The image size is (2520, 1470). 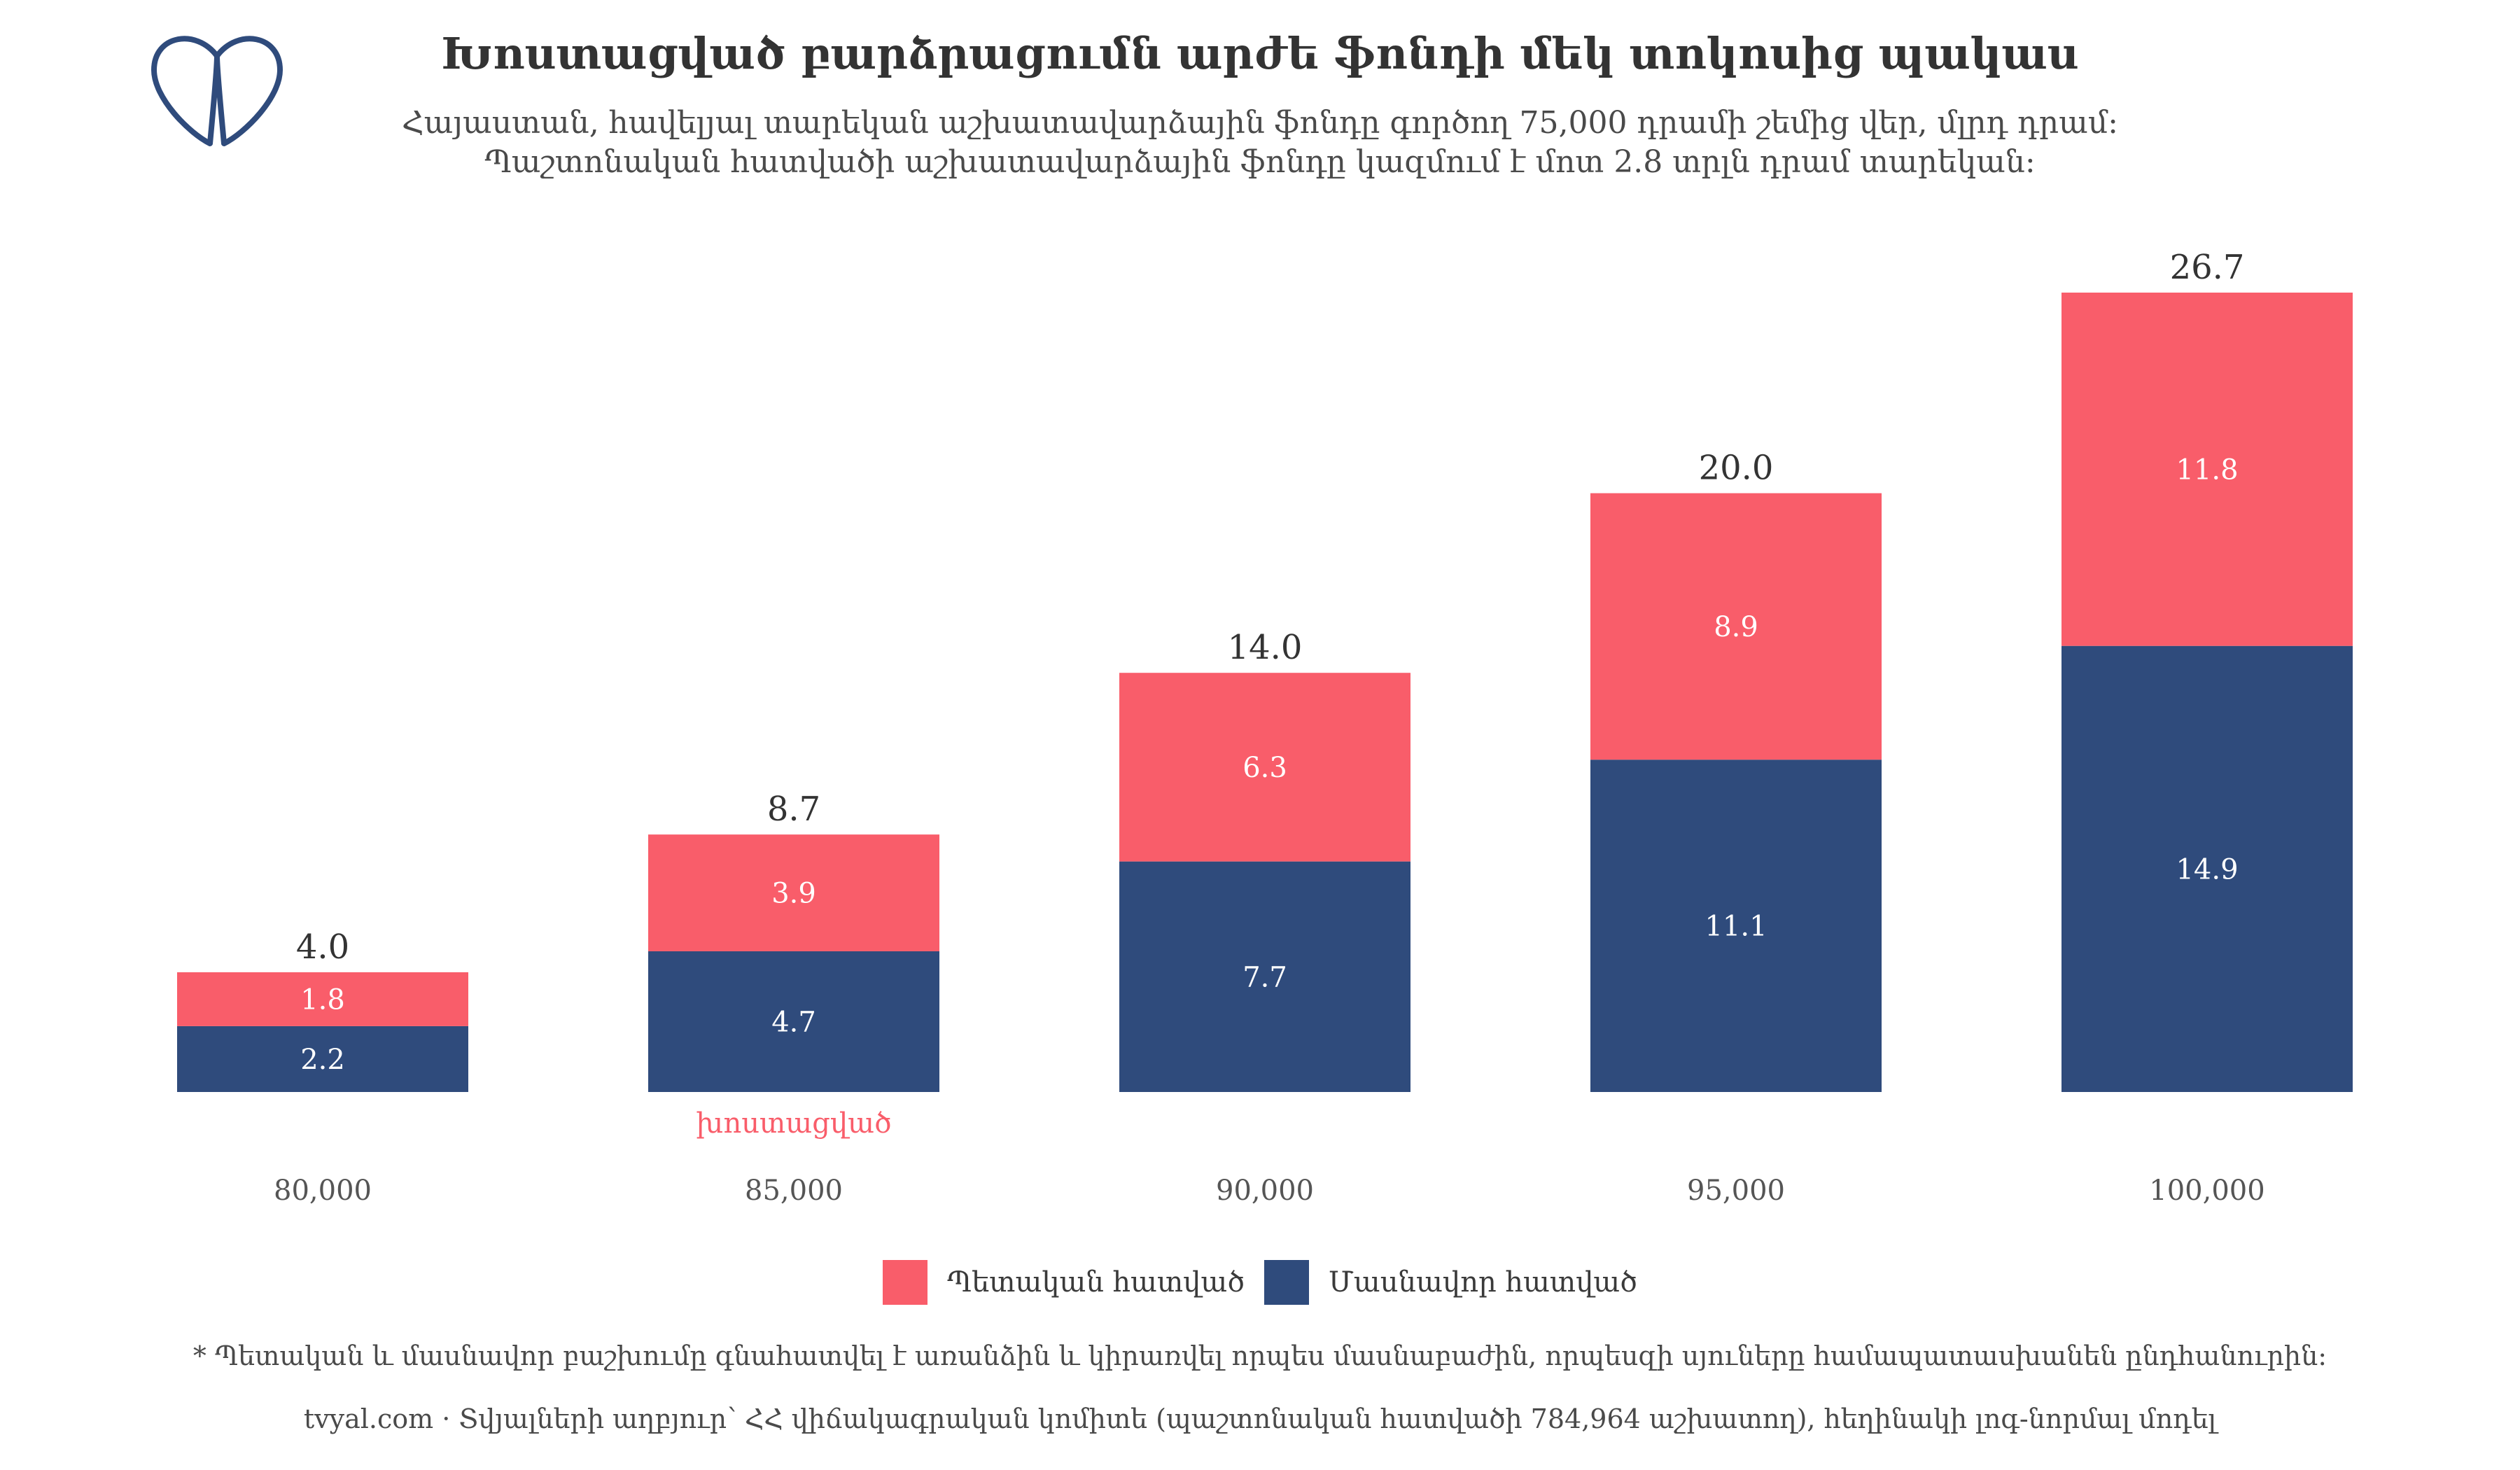 I want to click on total-label-1: 4.0, so click(x=322, y=947).